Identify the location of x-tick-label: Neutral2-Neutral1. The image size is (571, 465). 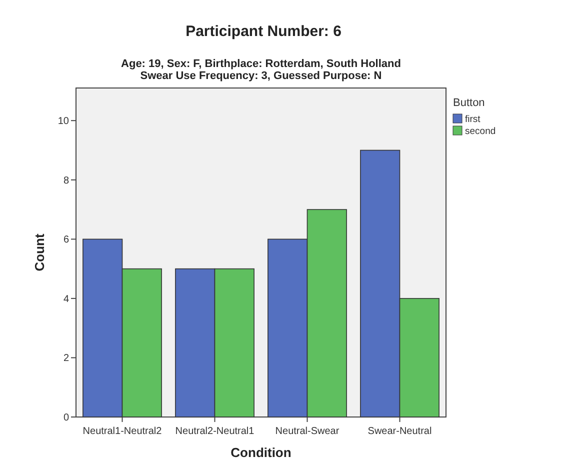
(215, 431).